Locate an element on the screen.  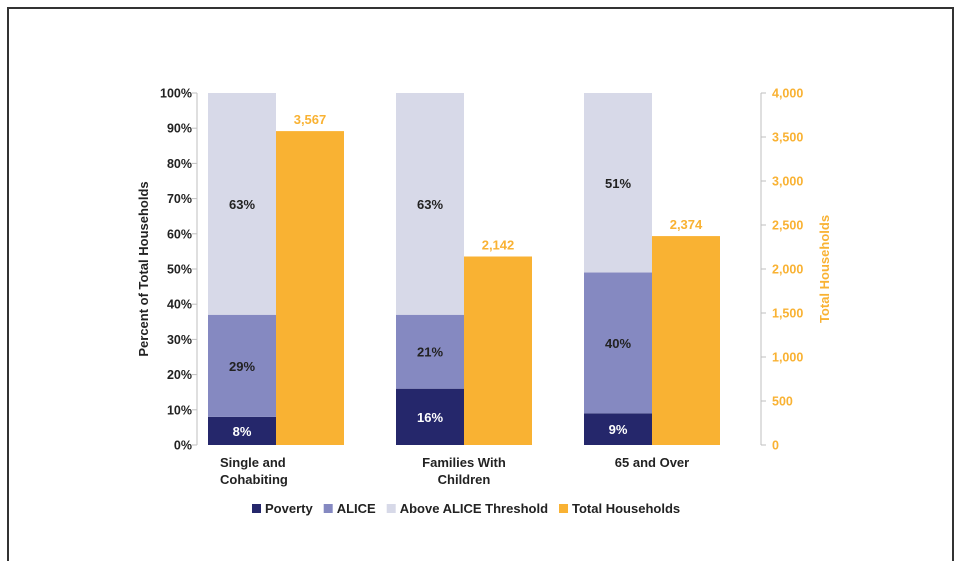
left-axis-tick-label: 20% is located at coordinates (179, 375).